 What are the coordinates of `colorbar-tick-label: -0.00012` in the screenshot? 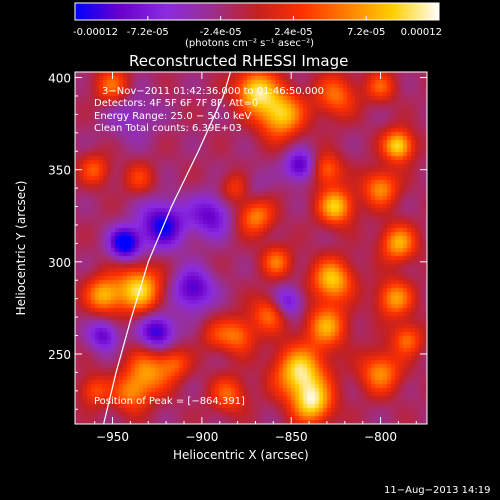 It's located at (95, 32).